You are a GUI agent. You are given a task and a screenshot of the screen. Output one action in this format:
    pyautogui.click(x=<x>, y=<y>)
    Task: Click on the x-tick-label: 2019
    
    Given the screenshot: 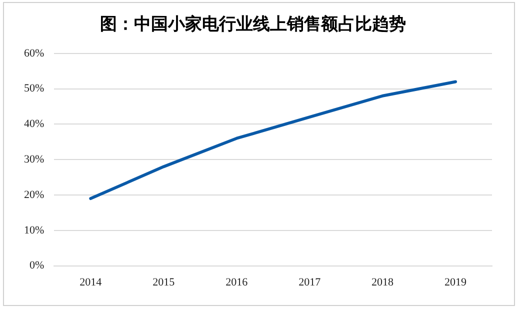 What is the action you would take?
    pyautogui.click(x=456, y=282)
    